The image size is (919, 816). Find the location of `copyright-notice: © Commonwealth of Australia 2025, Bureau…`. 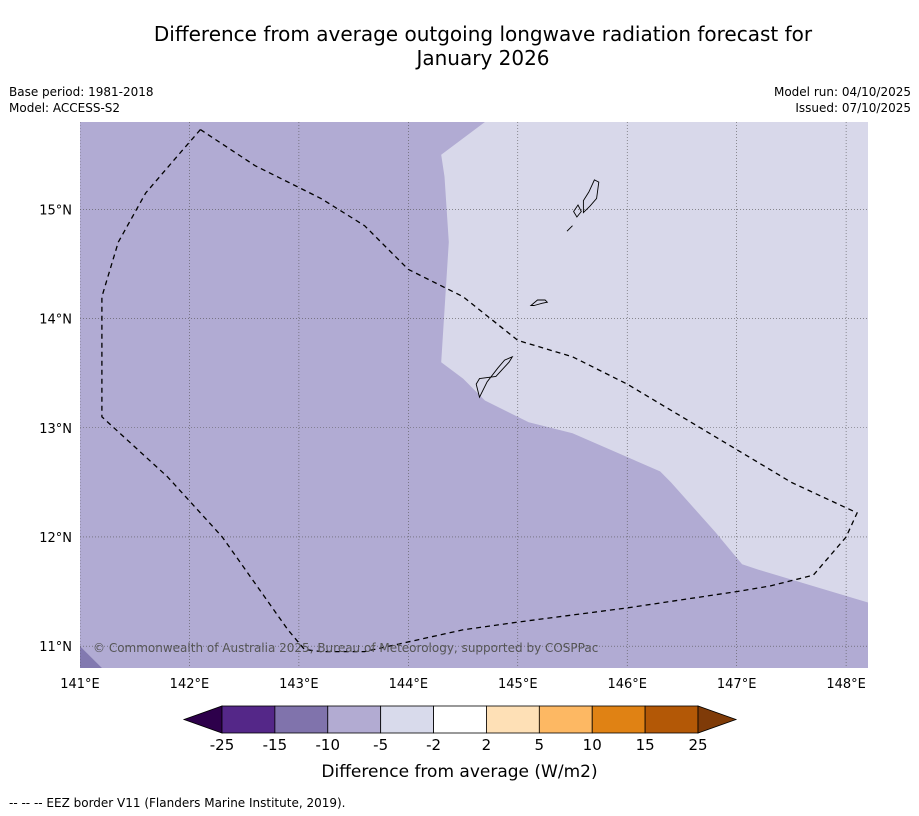

copyright-notice: © Commonwealth of Australia 2025, Bureau… is located at coordinates (346, 648).